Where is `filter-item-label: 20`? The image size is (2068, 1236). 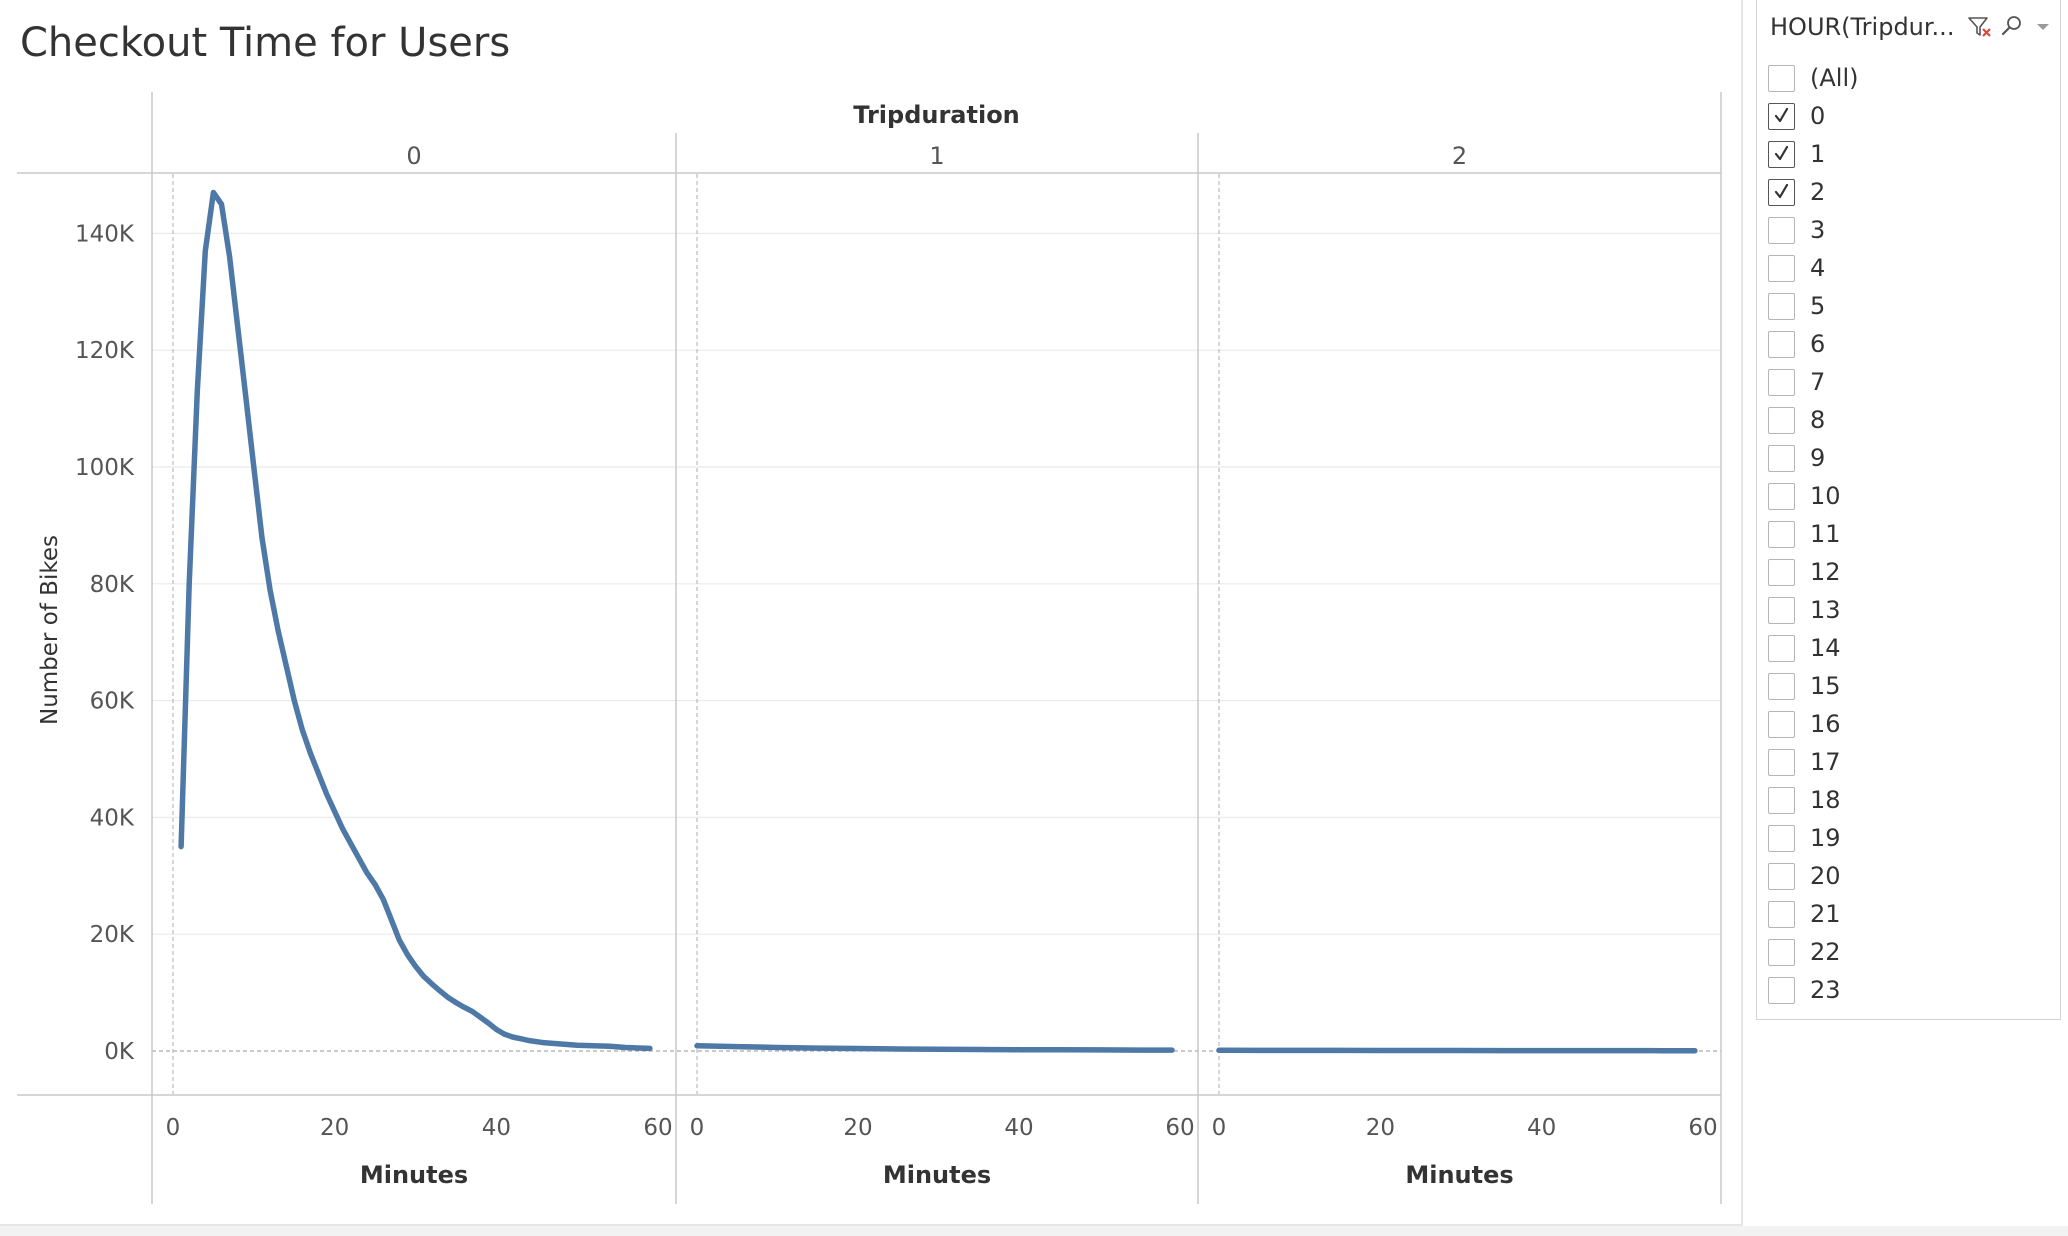
filter-item-label: 20 is located at coordinates (1825, 876).